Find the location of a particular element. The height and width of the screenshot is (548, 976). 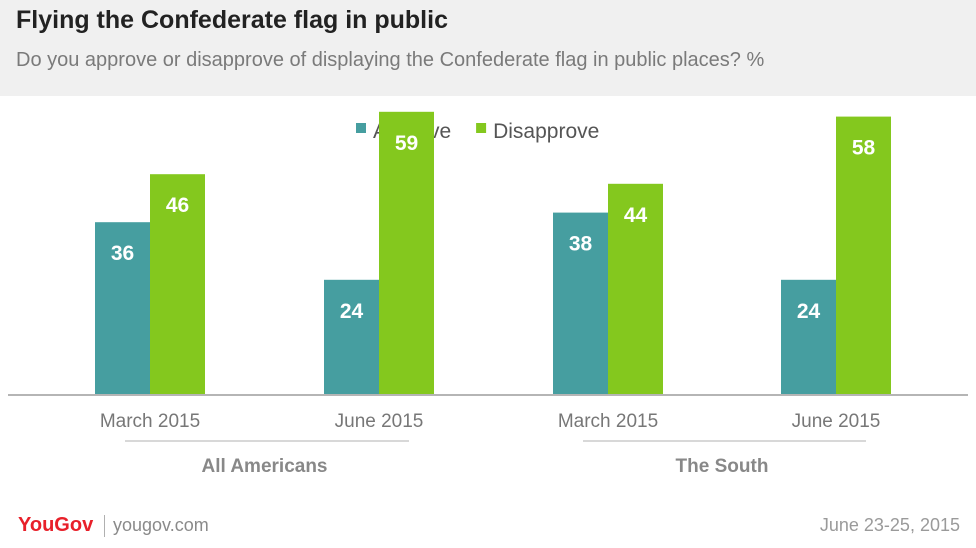

footer-site: yougov.com is located at coordinates (161, 525).